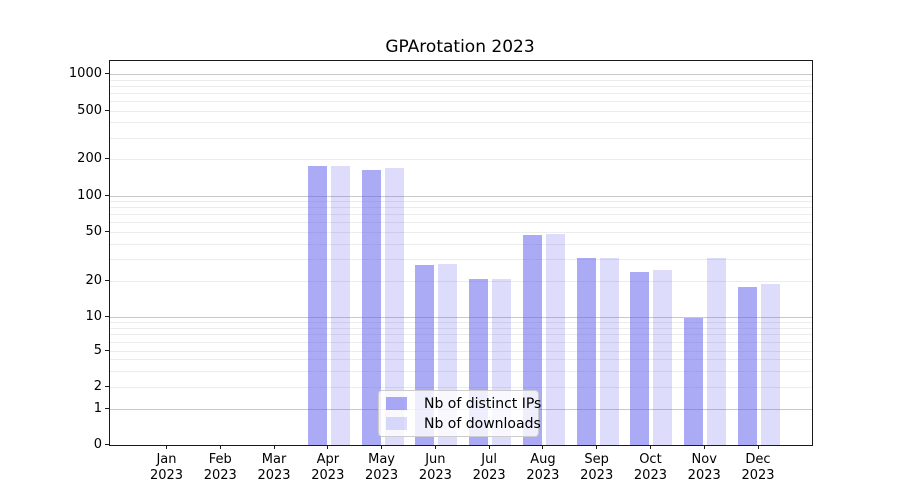  Describe the element at coordinates (435, 447) in the screenshot. I see `x-tick-mark-jun-2023` at that location.